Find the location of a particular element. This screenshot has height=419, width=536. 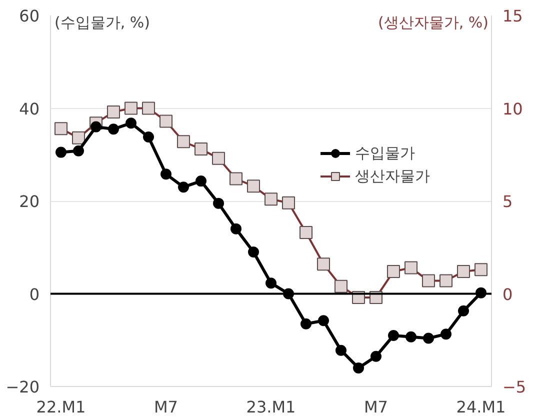

y-tick-label: 20 is located at coordinates (29, 201).